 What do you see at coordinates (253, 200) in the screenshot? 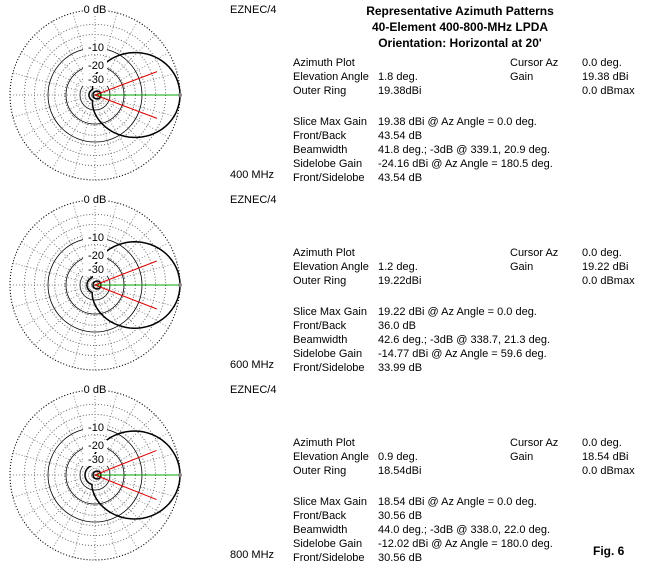
I see `program-label: EZNEC/4` at bounding box center [253, 200].